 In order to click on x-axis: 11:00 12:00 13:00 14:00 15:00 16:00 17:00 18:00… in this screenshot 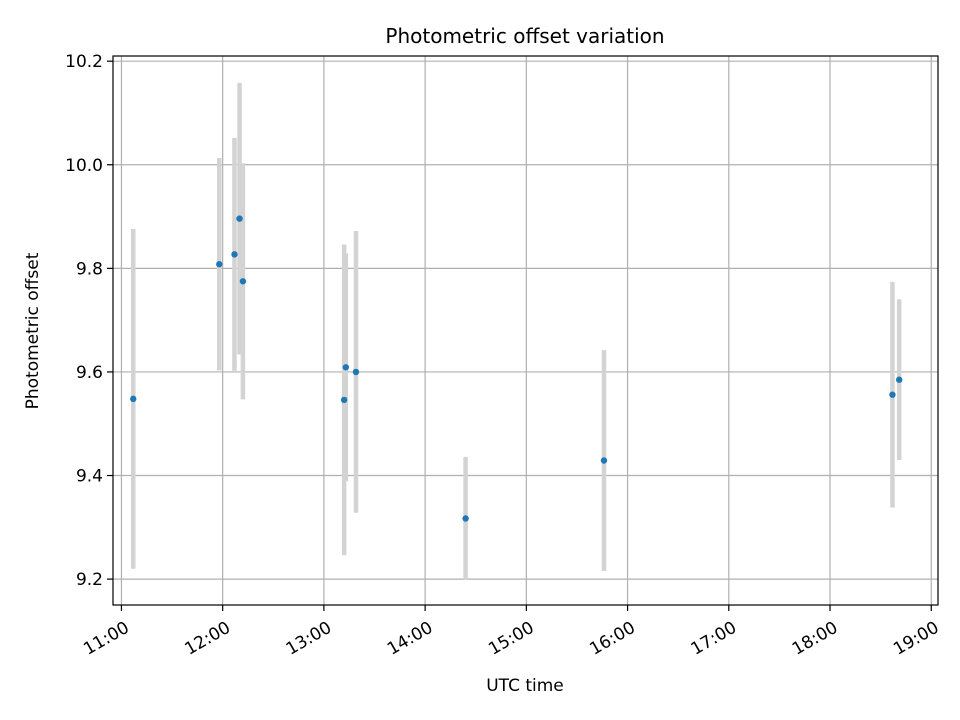, I will do `click(511, 632)`.